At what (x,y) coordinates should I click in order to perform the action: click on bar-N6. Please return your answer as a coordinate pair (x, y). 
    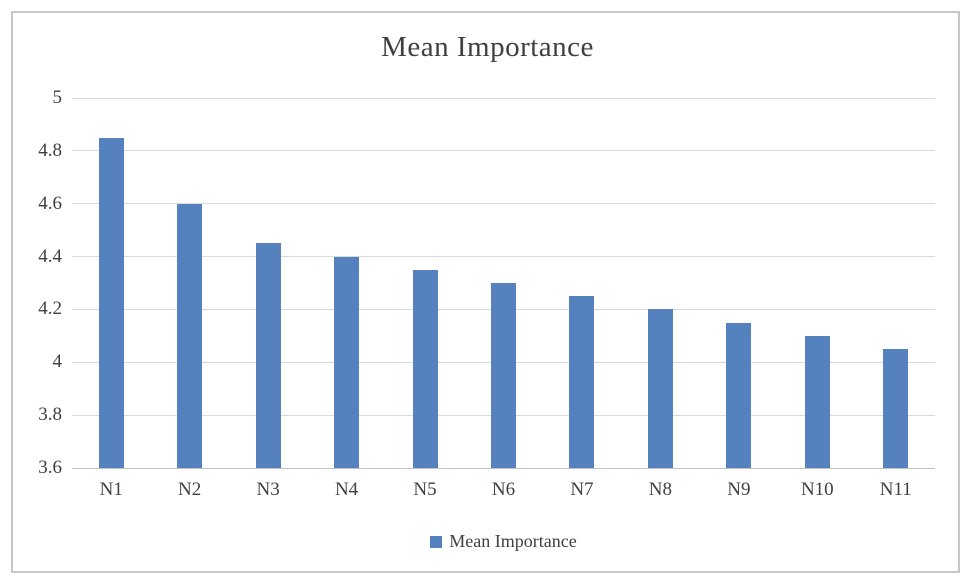
    Looking at the image, I should click on (503, 375).